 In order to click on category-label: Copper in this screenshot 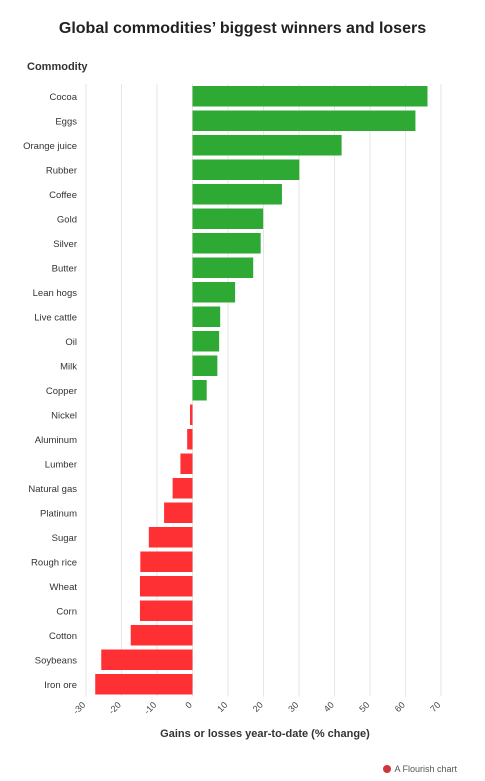, I will do `click(61, 391)`.